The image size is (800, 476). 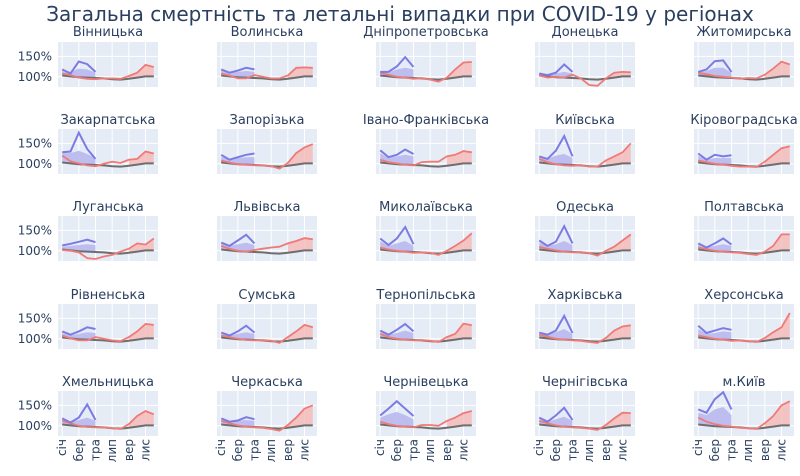 What do you see at coordinates (585, 318) in the screenshot?
I see `subplot: Харківська` at bounding box center [585, 318].